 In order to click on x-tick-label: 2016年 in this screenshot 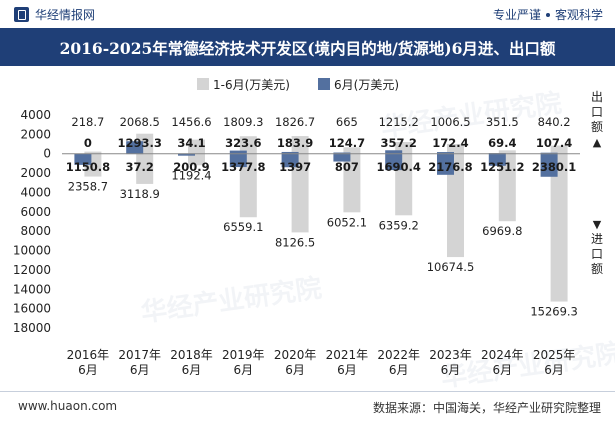, I will do `click(88, 355)`.